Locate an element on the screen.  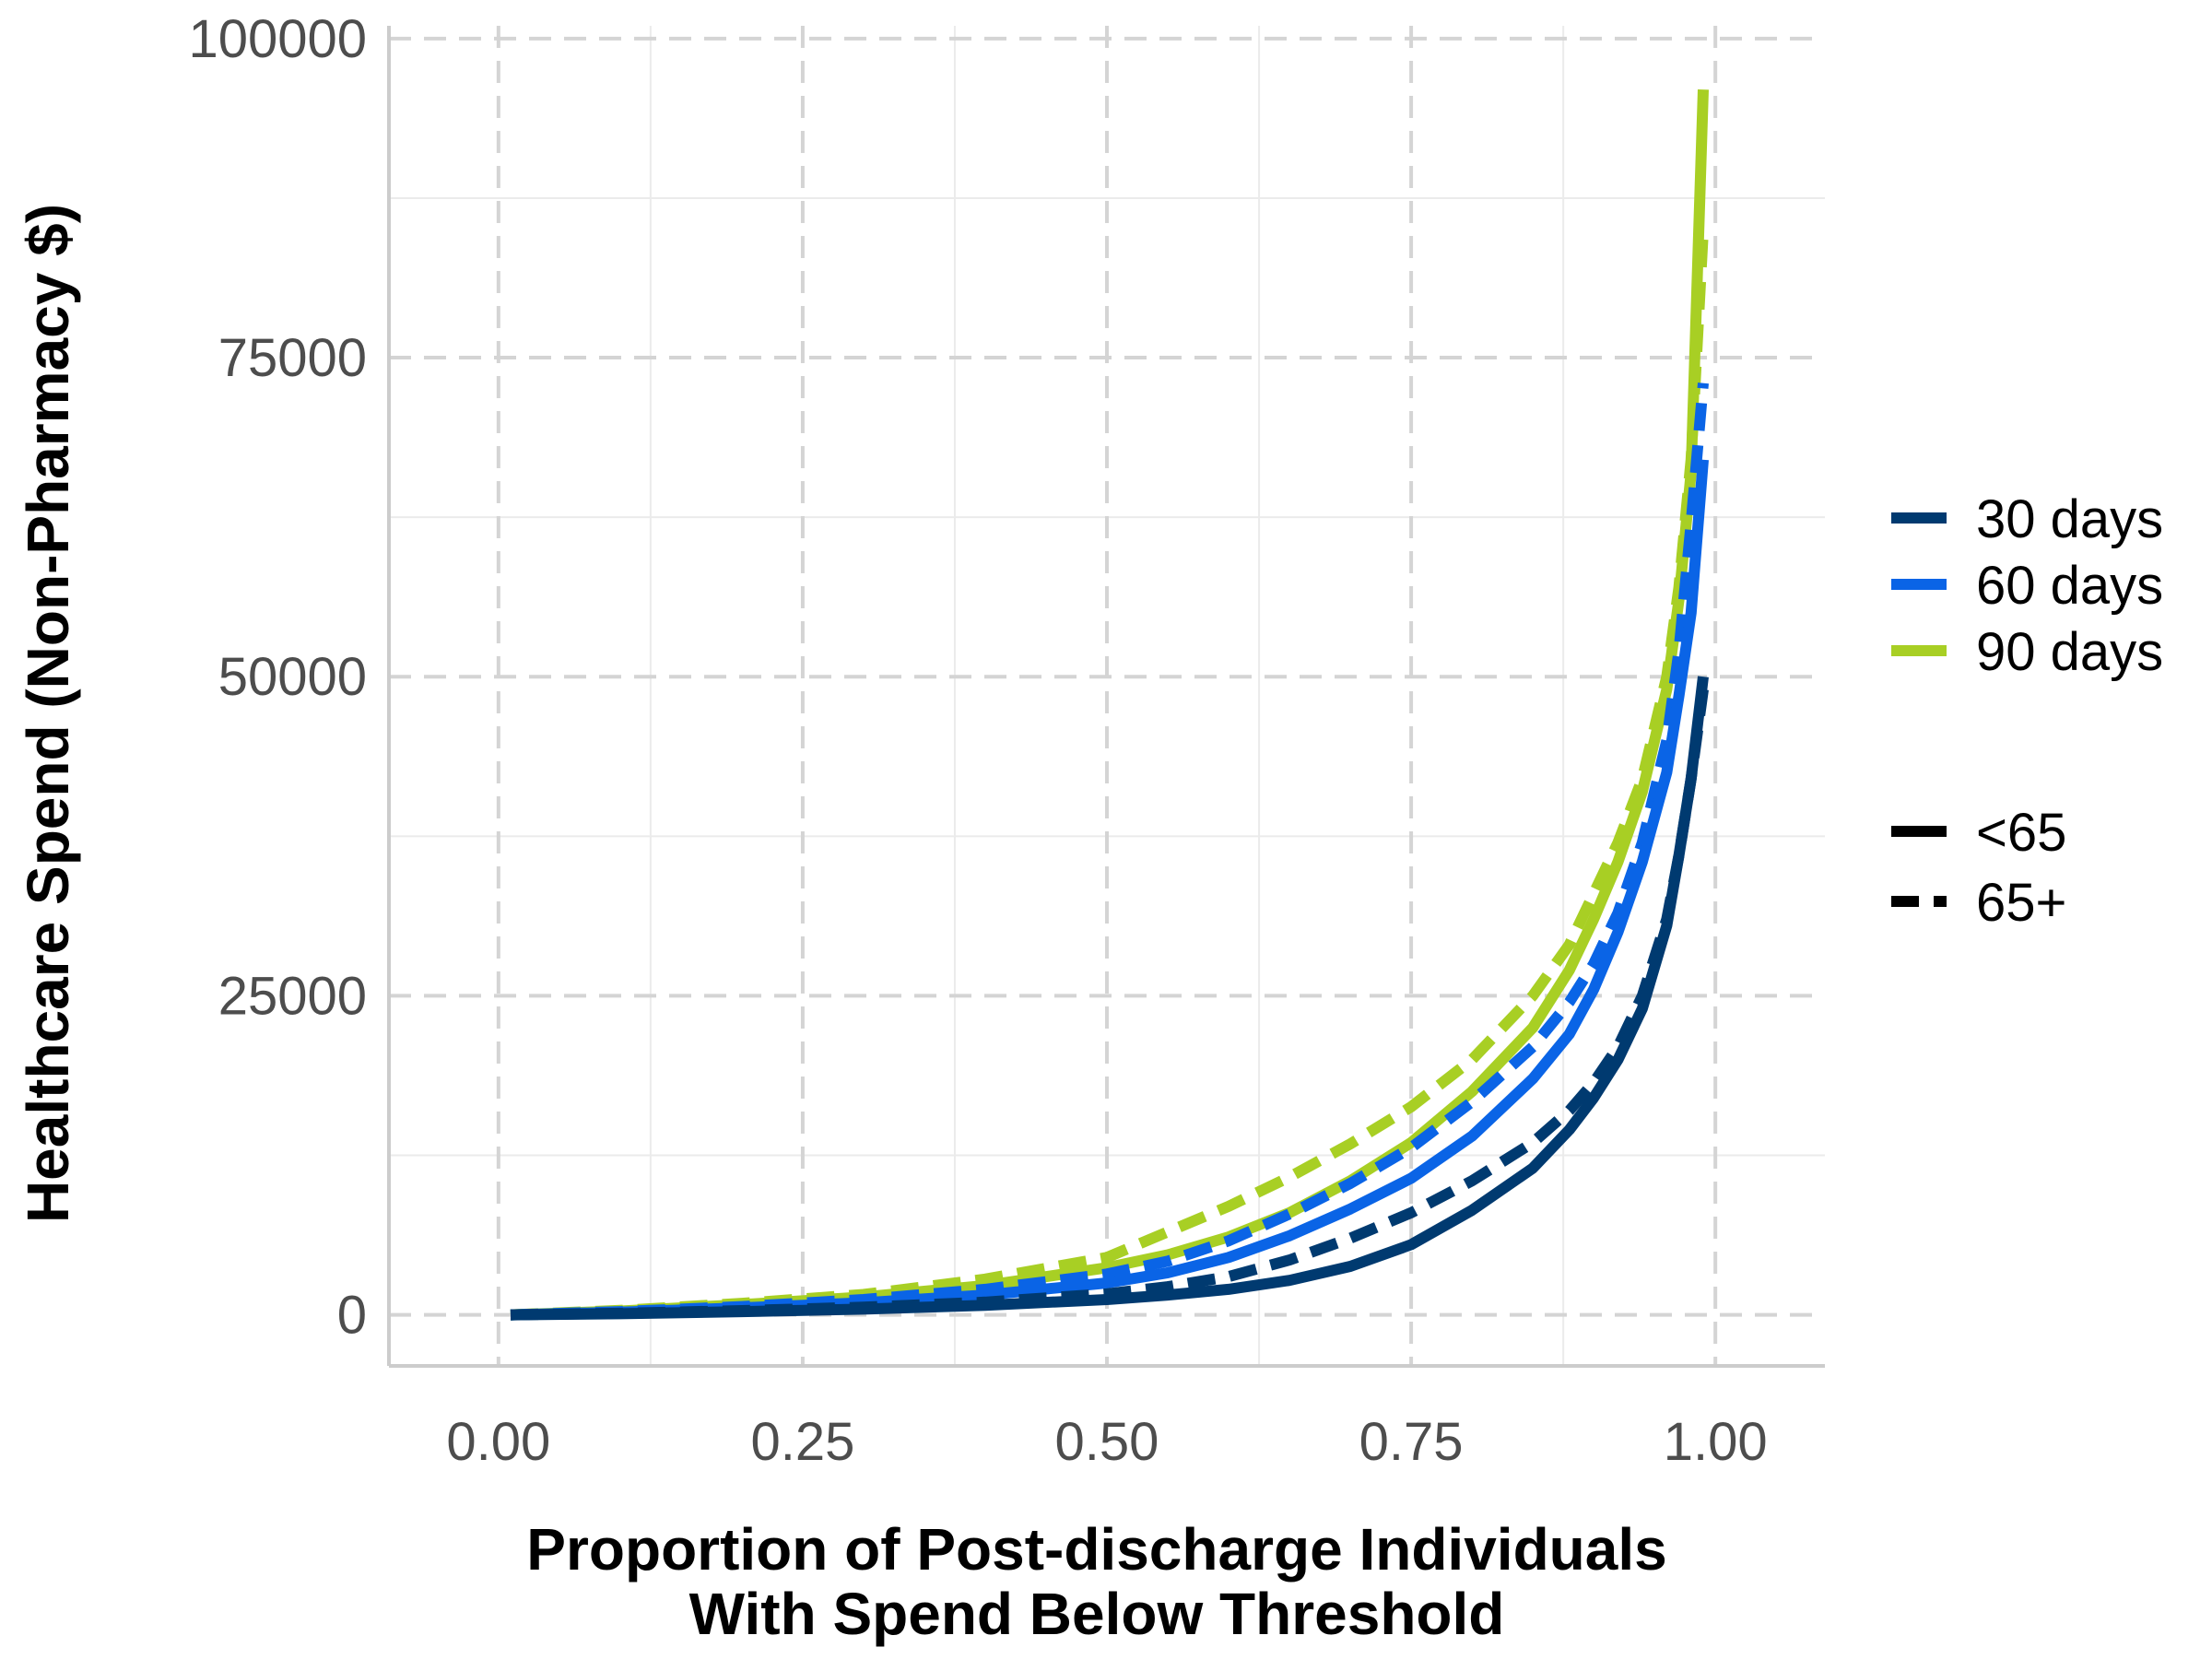
legend-label-90-days: 90 days is located at coordinates (2069, 652).